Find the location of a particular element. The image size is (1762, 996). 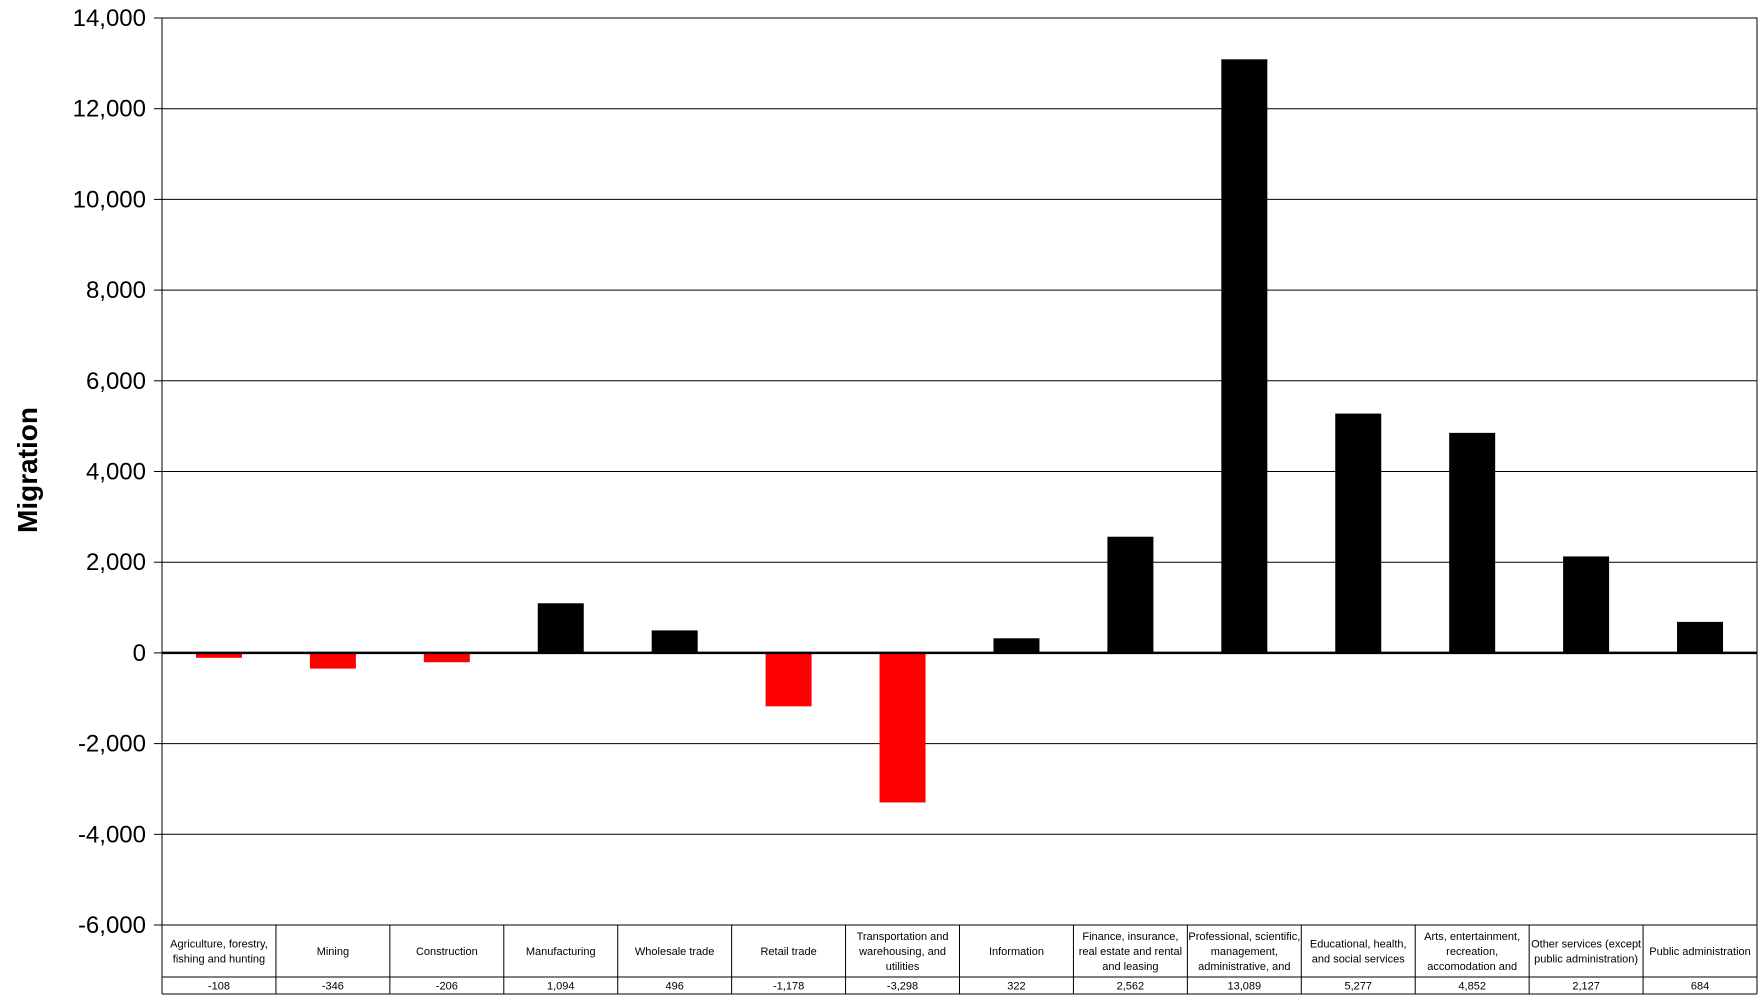

category-label: Finance, insurance, is located at coordinates (1130, 937).